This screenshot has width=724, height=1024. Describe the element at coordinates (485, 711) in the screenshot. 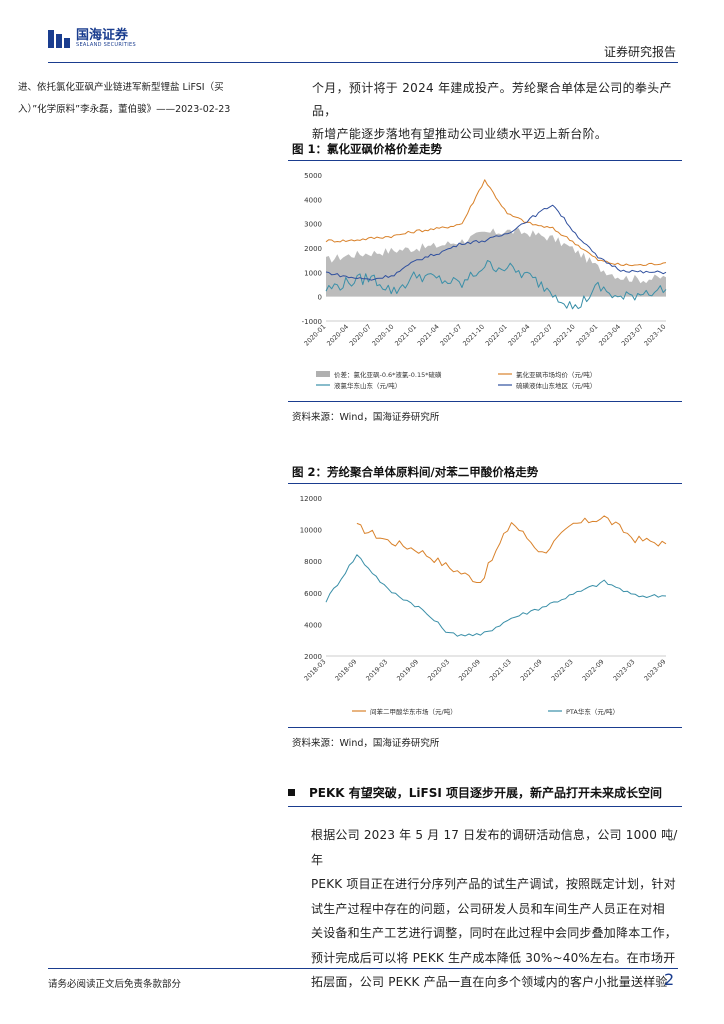

I see `figure2-legend: 间苯二甲酸华东市场（元/吨） PTA华东（元/吨）` at that location.